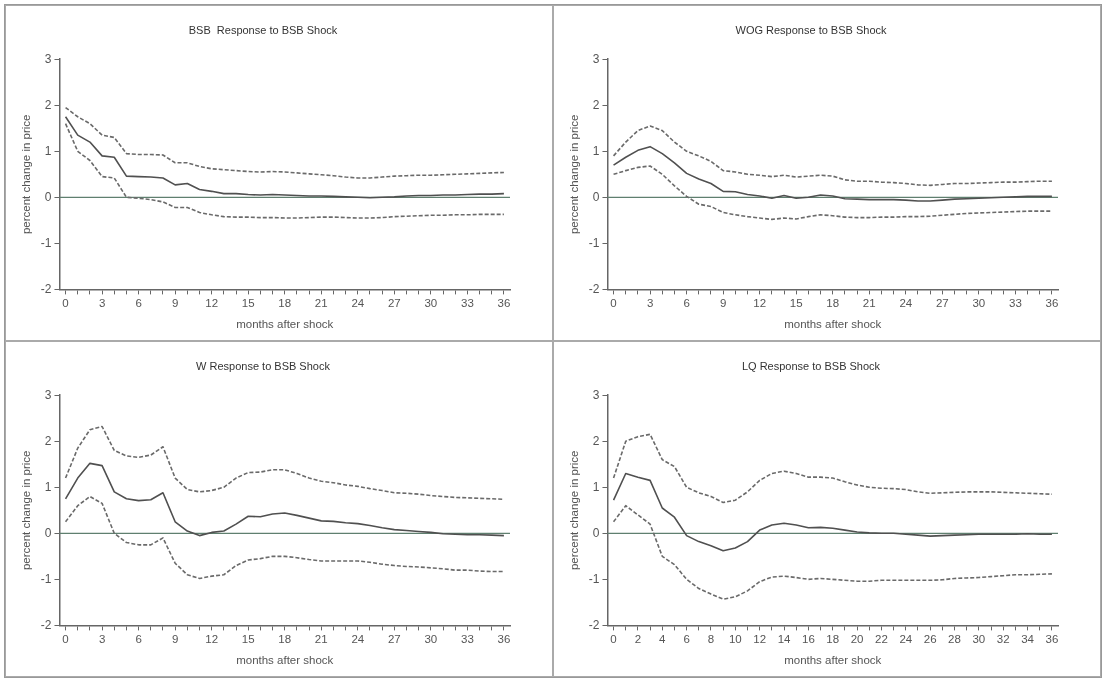 The width and height of the screenshot is (1105, 685). I want to click on x-tick-label: 32, so click(1003, 639).